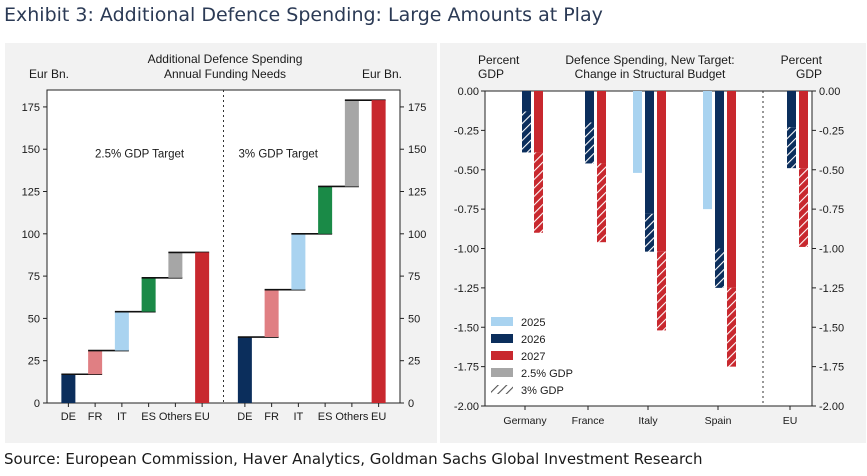  What do you see at coordinates (533, 357) in the screenshot?
I see `legend-label: 2027` at bounding box center [533, 357].